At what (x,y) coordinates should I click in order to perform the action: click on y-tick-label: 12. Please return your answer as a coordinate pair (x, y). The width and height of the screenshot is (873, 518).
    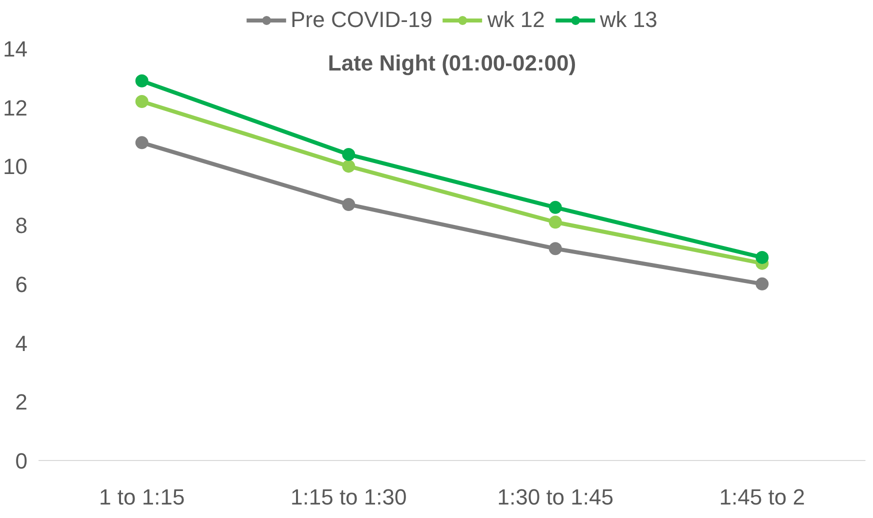
    Looking at the image, I should click on (15, 107).